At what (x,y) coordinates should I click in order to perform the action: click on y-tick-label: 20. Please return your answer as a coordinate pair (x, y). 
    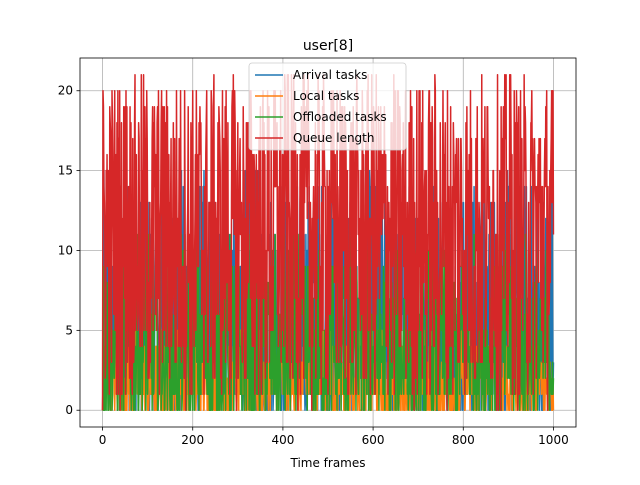
    Looking at the image, I should click on (65, 91).